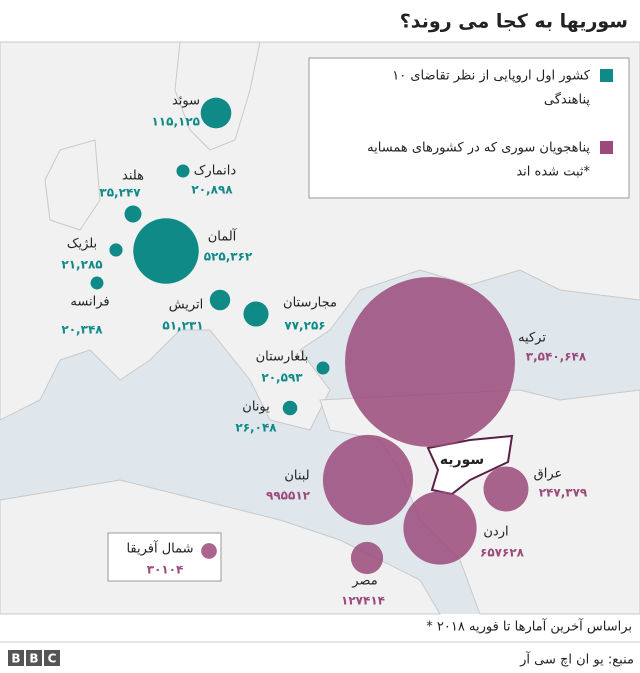 This screenshot has width=640, height=673. I want to click on country-name: دانمارک, so click(215, 171).